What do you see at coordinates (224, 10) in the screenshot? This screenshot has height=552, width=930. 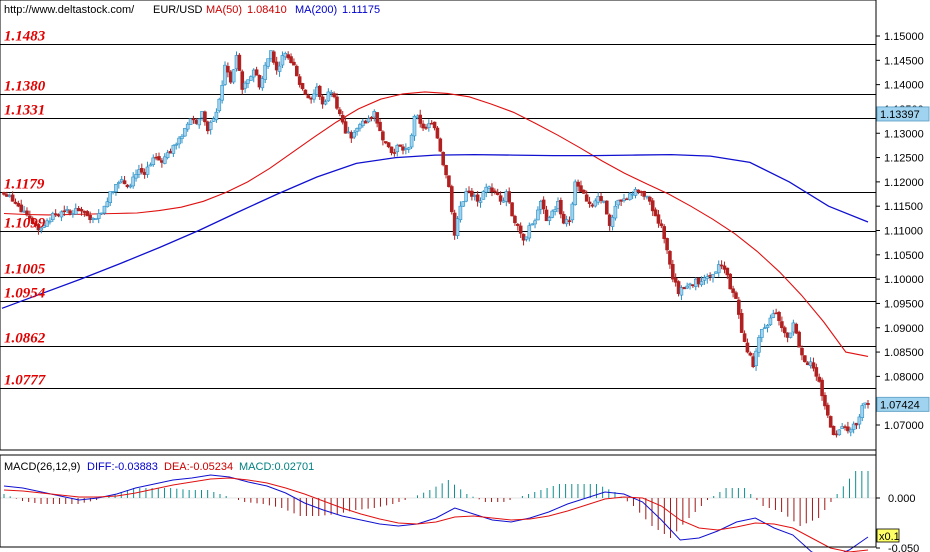 I see `ma50-label: MA(50)` at bounding box center [224, 10].